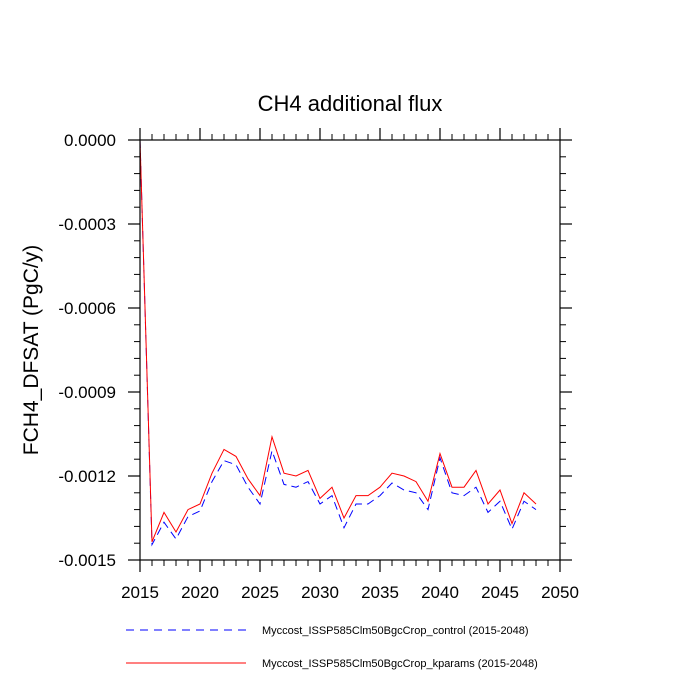  I want to click on x-tick-label: 2035, so click(380, 592).